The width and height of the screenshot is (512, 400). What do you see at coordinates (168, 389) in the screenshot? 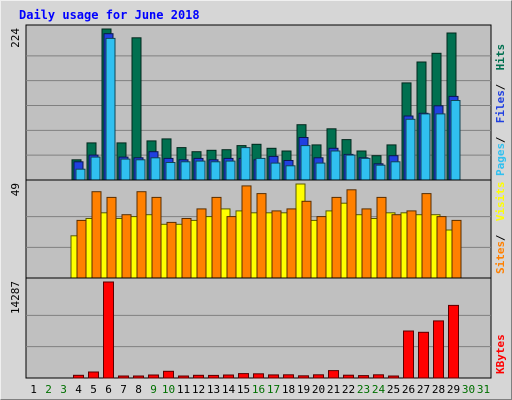
I see `x-tick-label-day-10: 10` at bounding box center [168, 389].